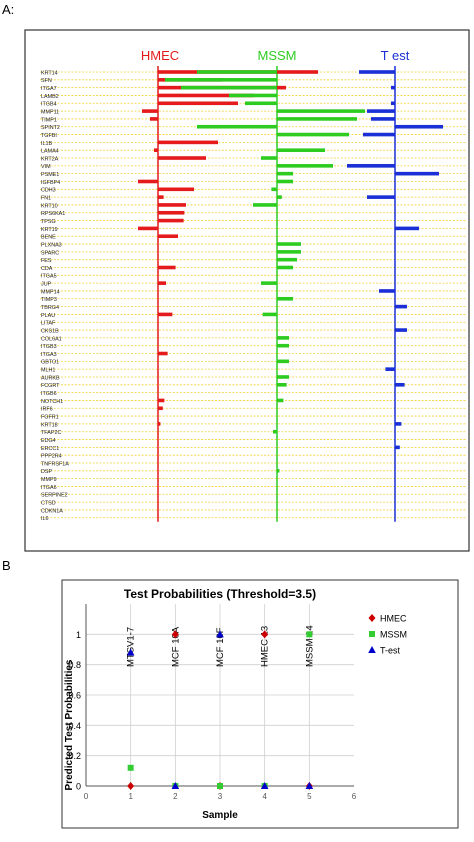 The width and height of the screenshot is (474, 842). What do you see at coordinates (50, 253) in the screenshot?
I see `gene-label: SPARC` at bounding box center [50, 253].